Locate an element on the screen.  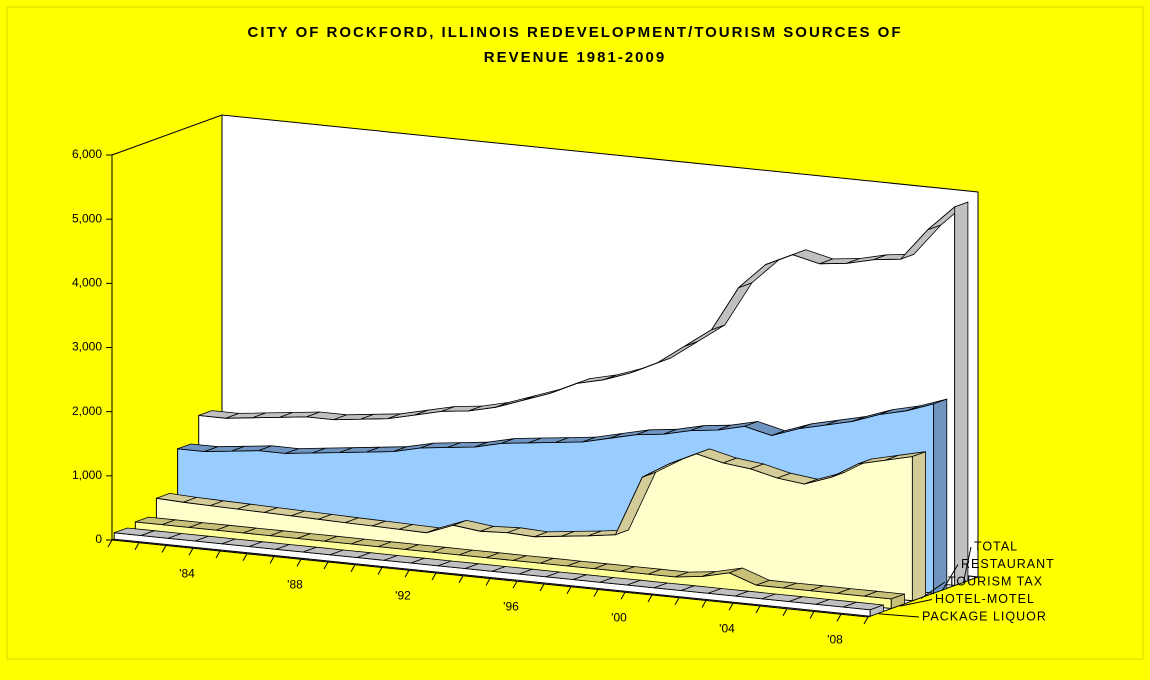
y-tick-label: 3,000 is located at coordinates (87, 347).